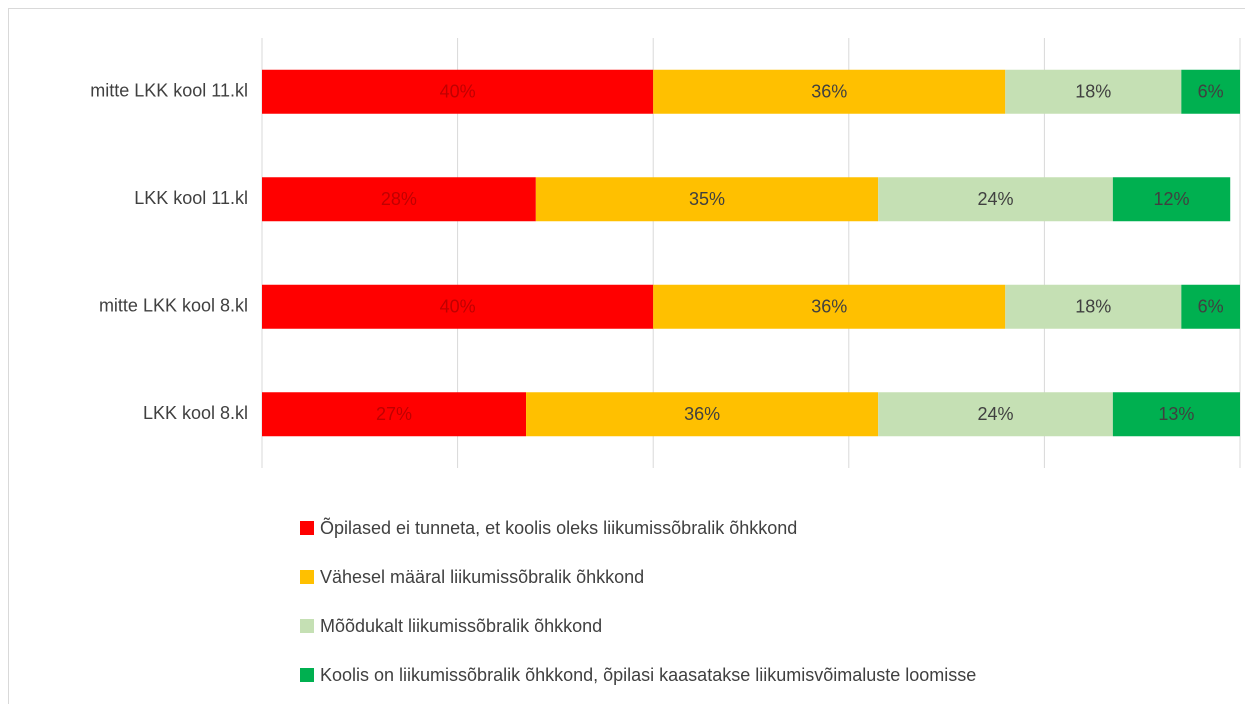 This screenshot has width=1245, height=704. I want to click on data-label: 13%, so click(1176, 414).